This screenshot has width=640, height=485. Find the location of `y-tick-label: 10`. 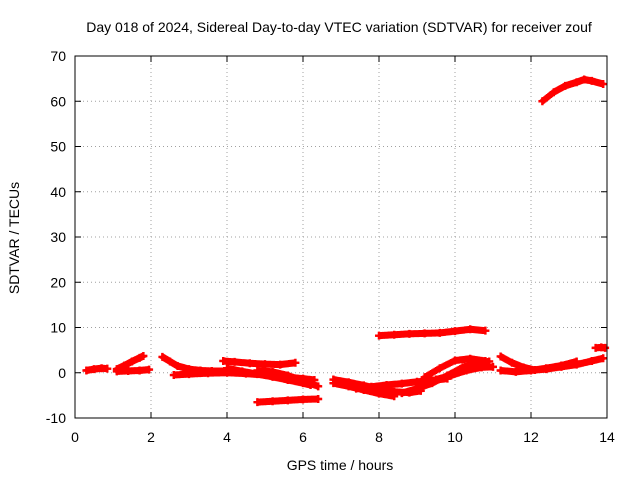

y-tick-label: 10 is located at coordinates (58, 328).